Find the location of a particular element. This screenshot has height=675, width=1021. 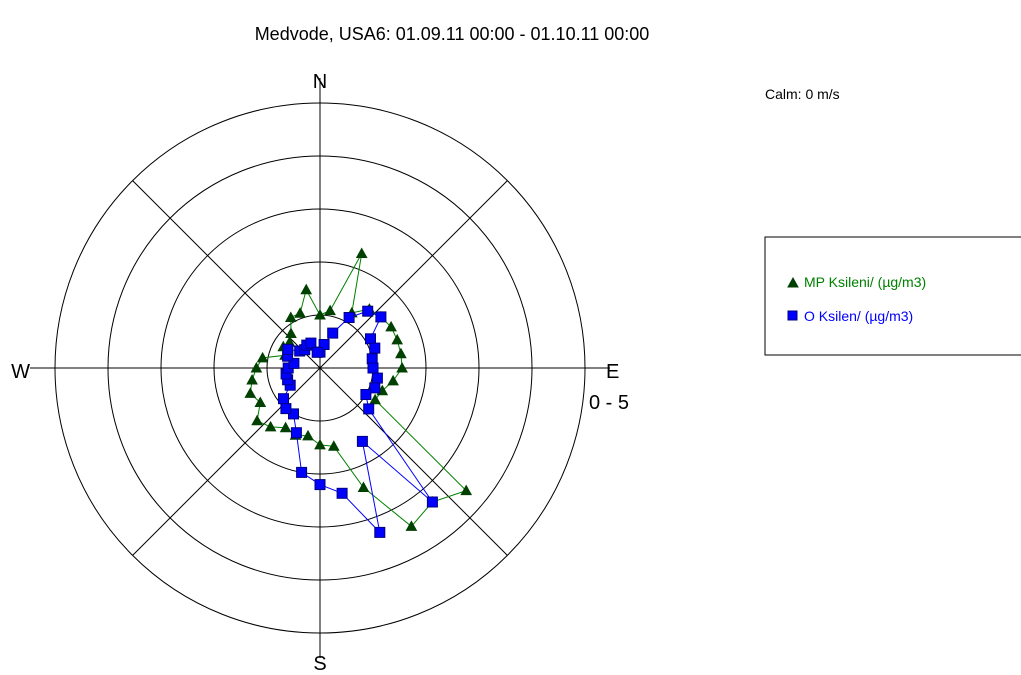

compass-label-w: W is located at coordinates (20, 372).